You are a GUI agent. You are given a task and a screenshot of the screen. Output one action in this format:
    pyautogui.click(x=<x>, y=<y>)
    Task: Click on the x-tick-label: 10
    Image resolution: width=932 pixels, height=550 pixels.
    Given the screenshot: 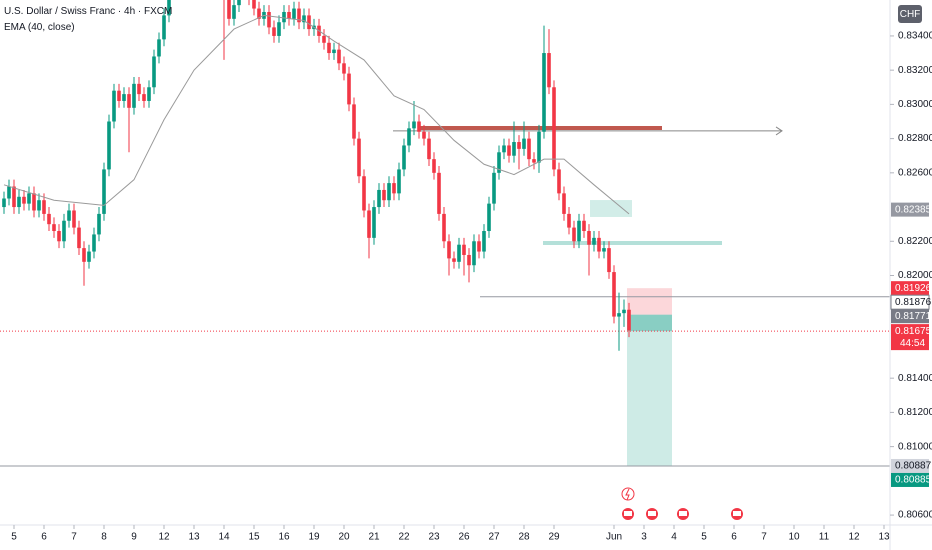 What is the action you would take?
    pyautogui.click(x=794, y=537)
    